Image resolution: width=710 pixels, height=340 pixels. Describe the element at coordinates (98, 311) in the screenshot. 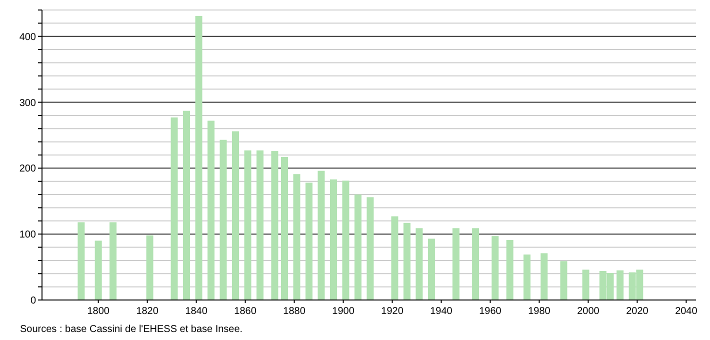

I see `x-tick-label: 1800` at that location.